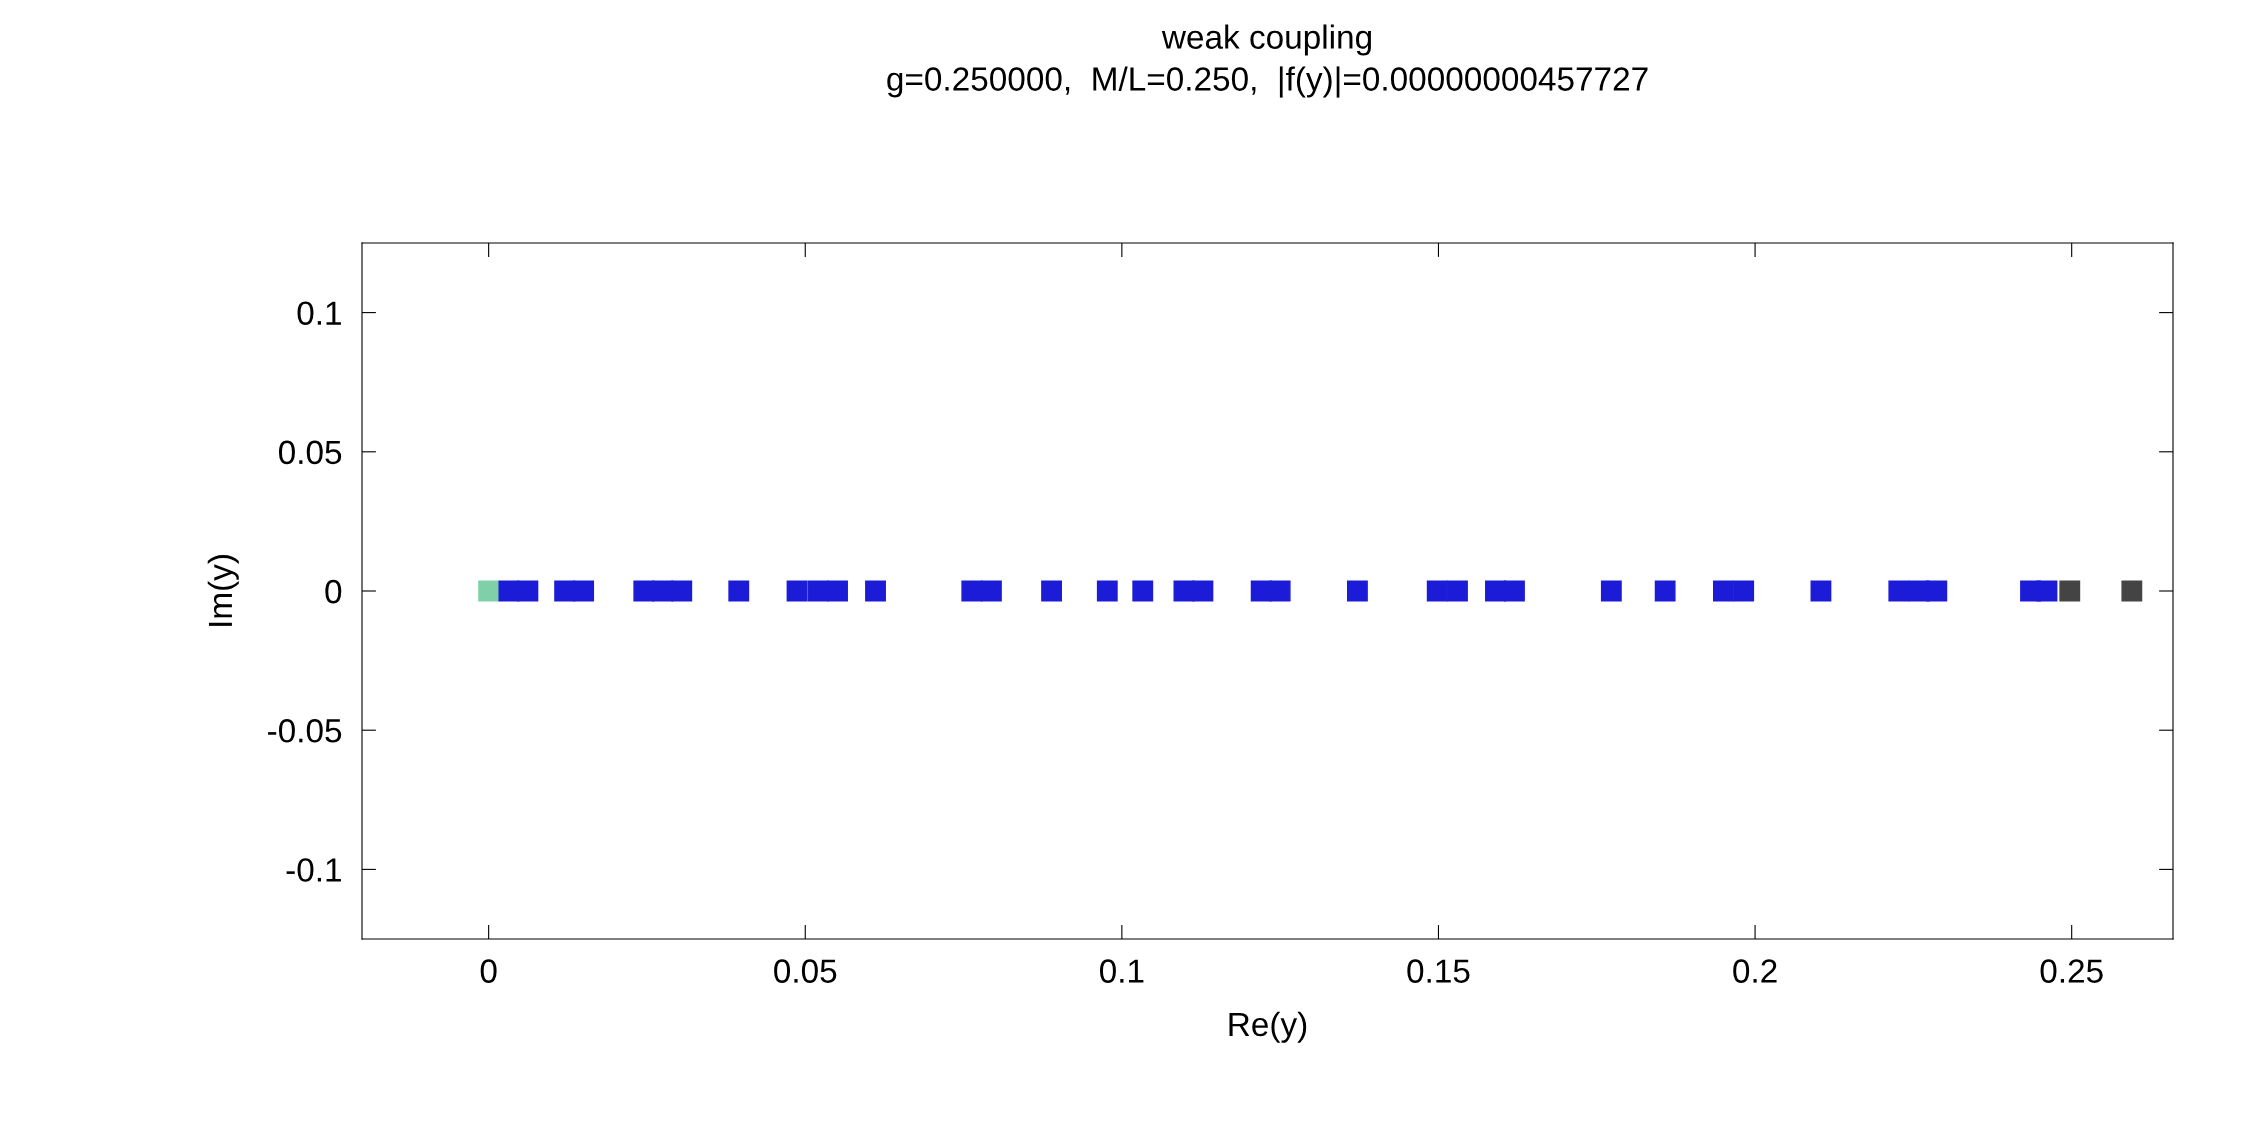  Describe the element at coordinates (1267, 82) in the screenshot. I see `chart-subtitle: g=0.250000, M/L=0.250, |f(y)|=0.00000000457727` at that location.